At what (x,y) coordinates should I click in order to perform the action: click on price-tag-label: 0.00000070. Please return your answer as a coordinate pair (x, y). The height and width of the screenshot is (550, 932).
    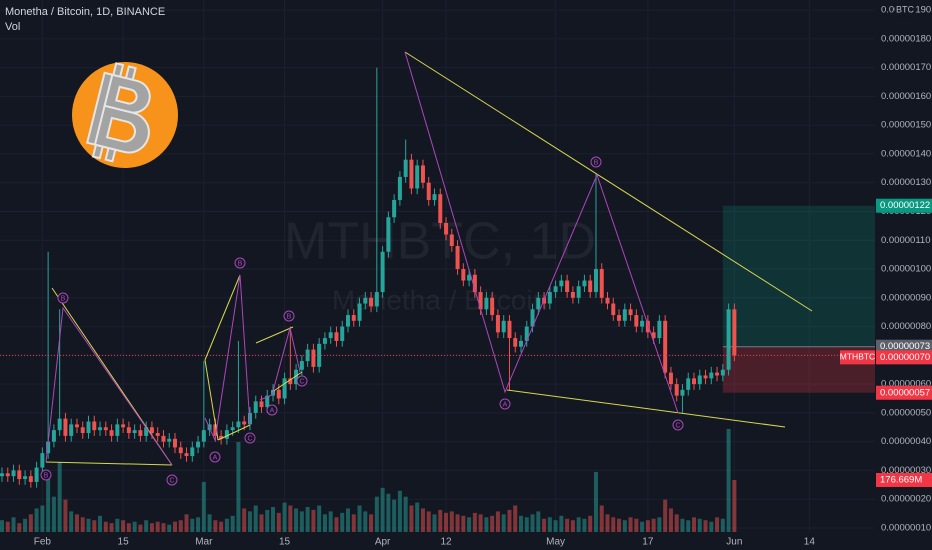
    Looking at the image, I should click on (905, 357).